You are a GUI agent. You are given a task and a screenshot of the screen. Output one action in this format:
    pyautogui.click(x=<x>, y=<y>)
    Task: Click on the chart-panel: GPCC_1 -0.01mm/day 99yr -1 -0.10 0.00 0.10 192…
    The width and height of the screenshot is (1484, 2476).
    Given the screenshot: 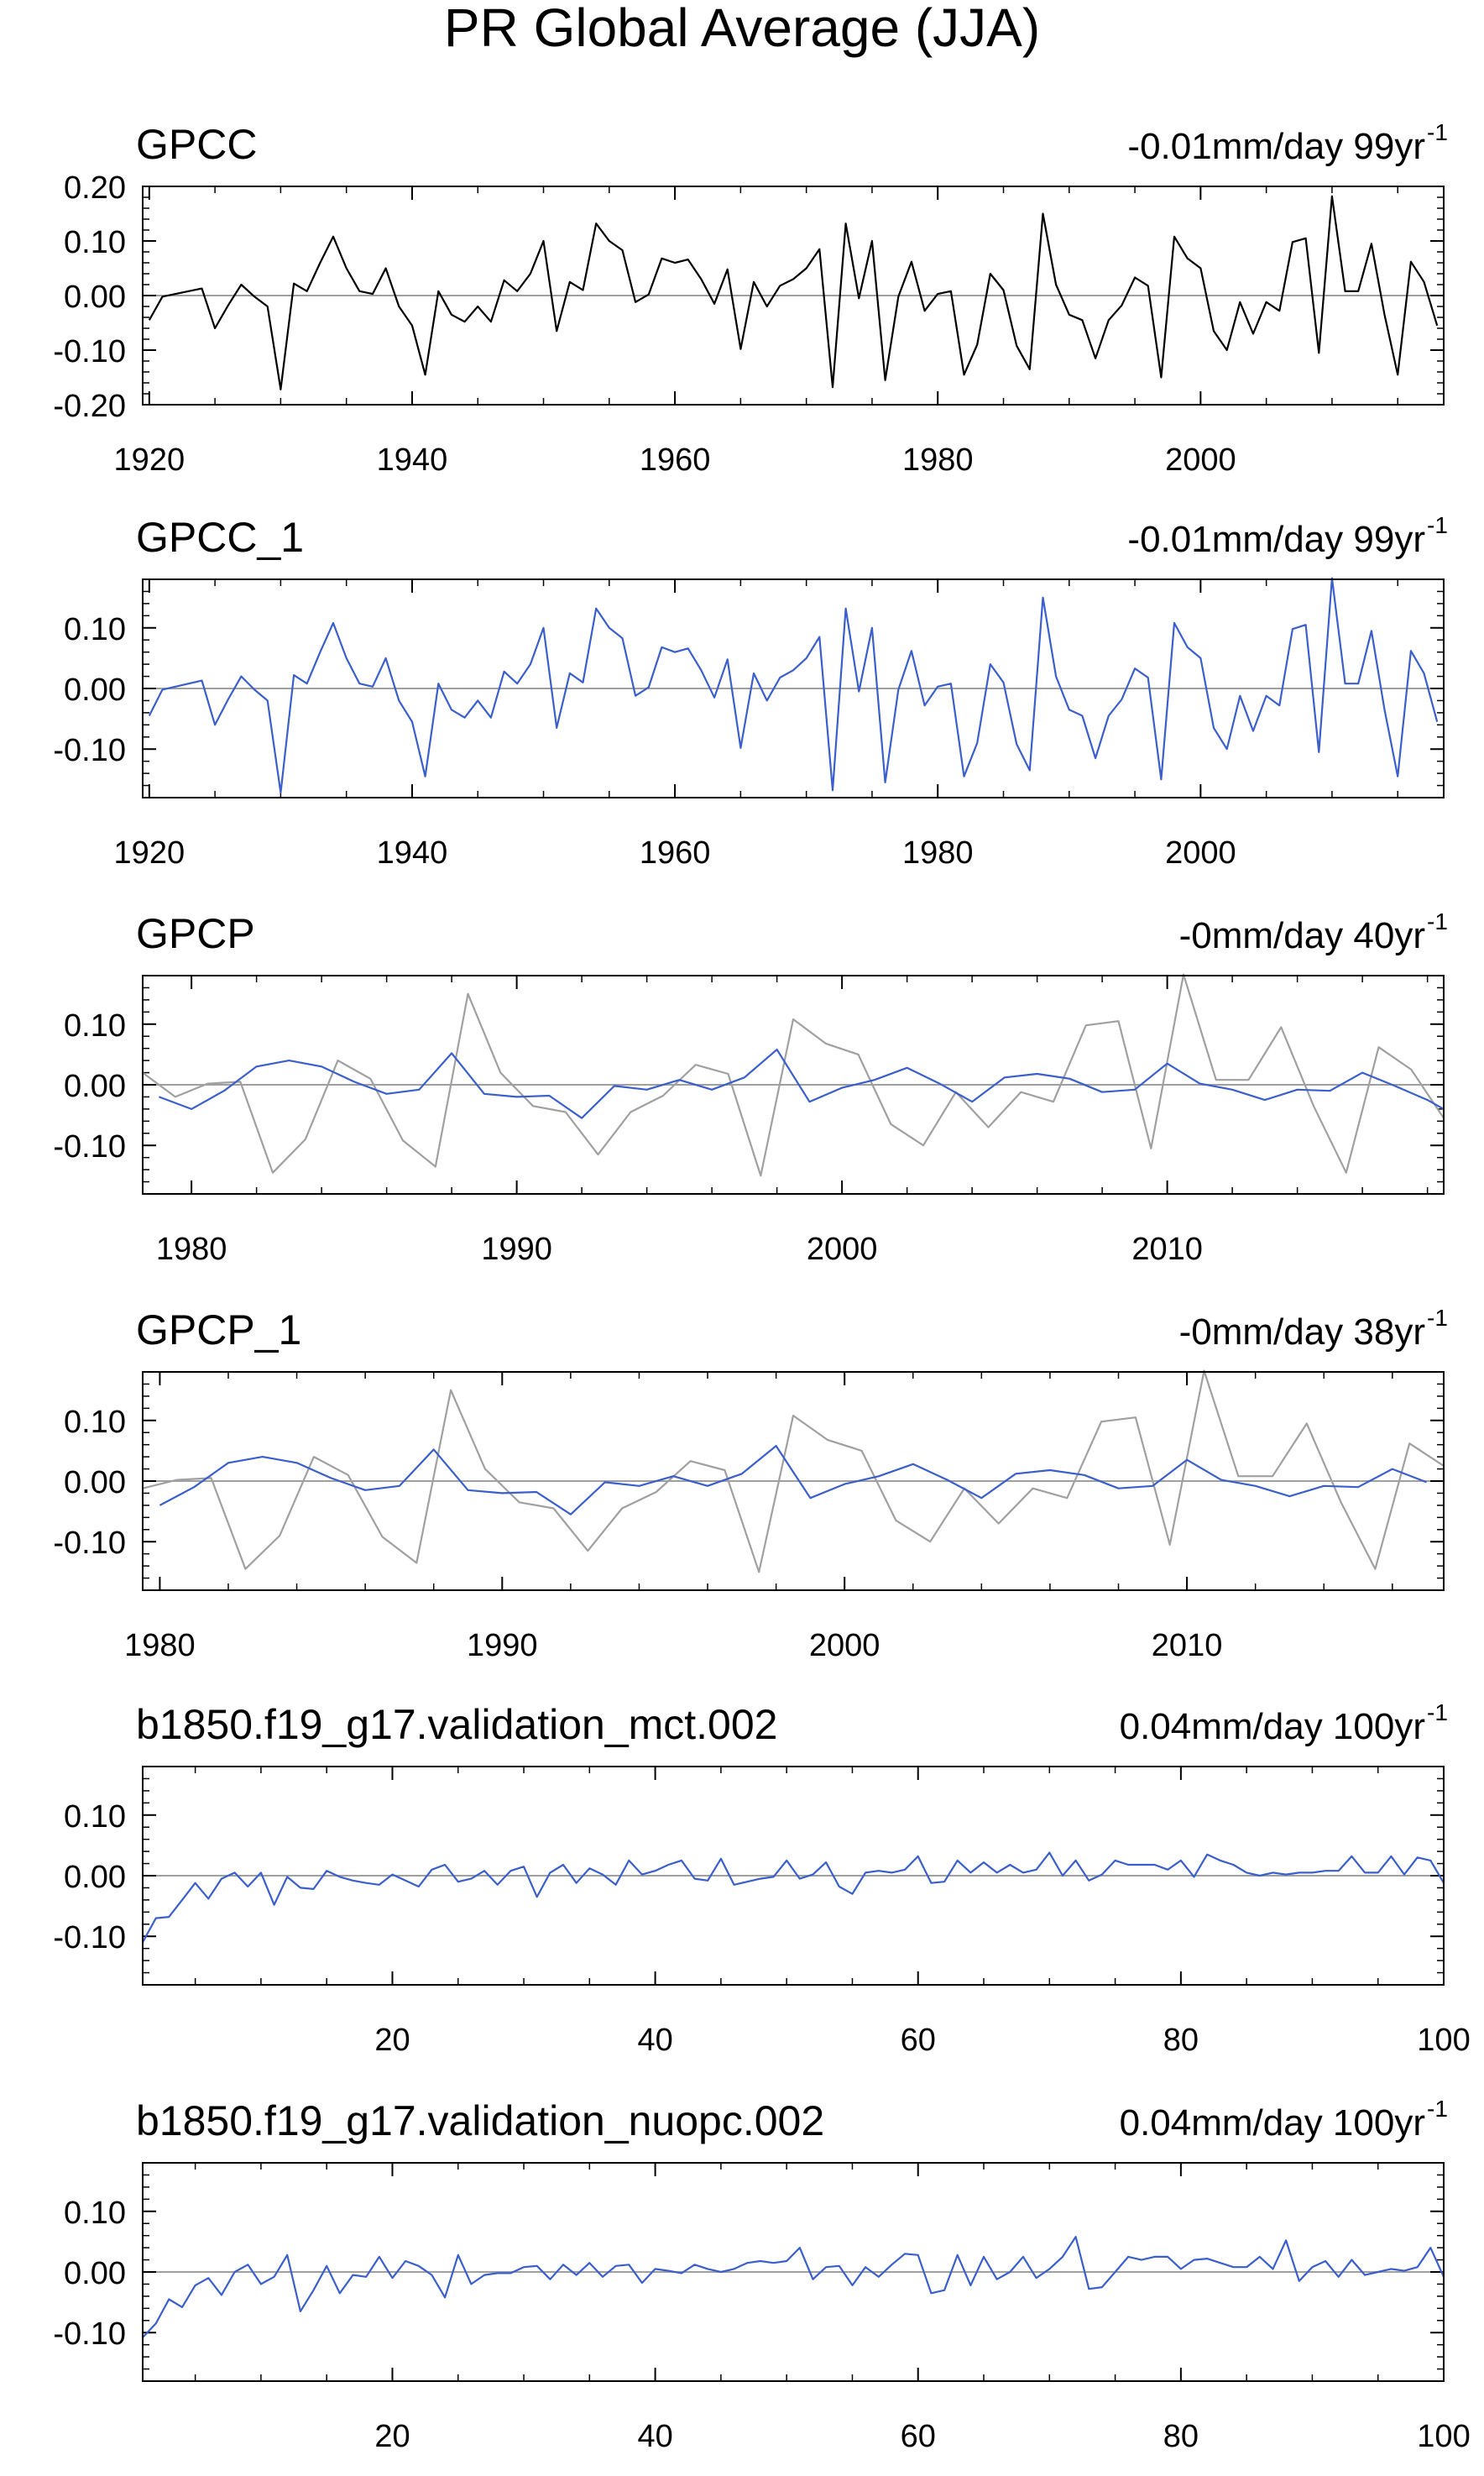 What is the action you would take?
    pyautogui.click(x=750, y=691)
    